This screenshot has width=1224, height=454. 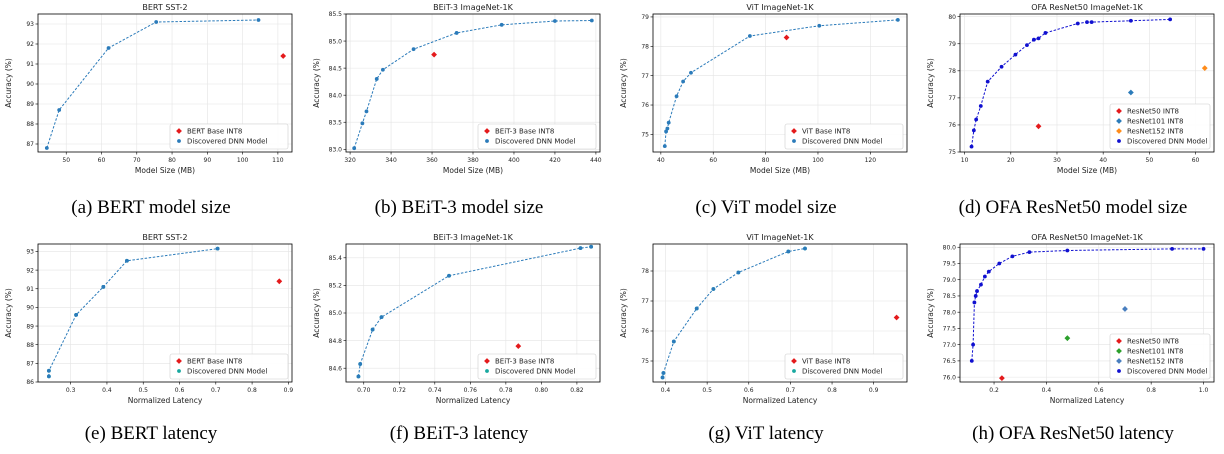 What do you see at coordinates (336, 41) in the screenshot?
I see `y-tick-label: 85.0` at bounding box center [336, 41].